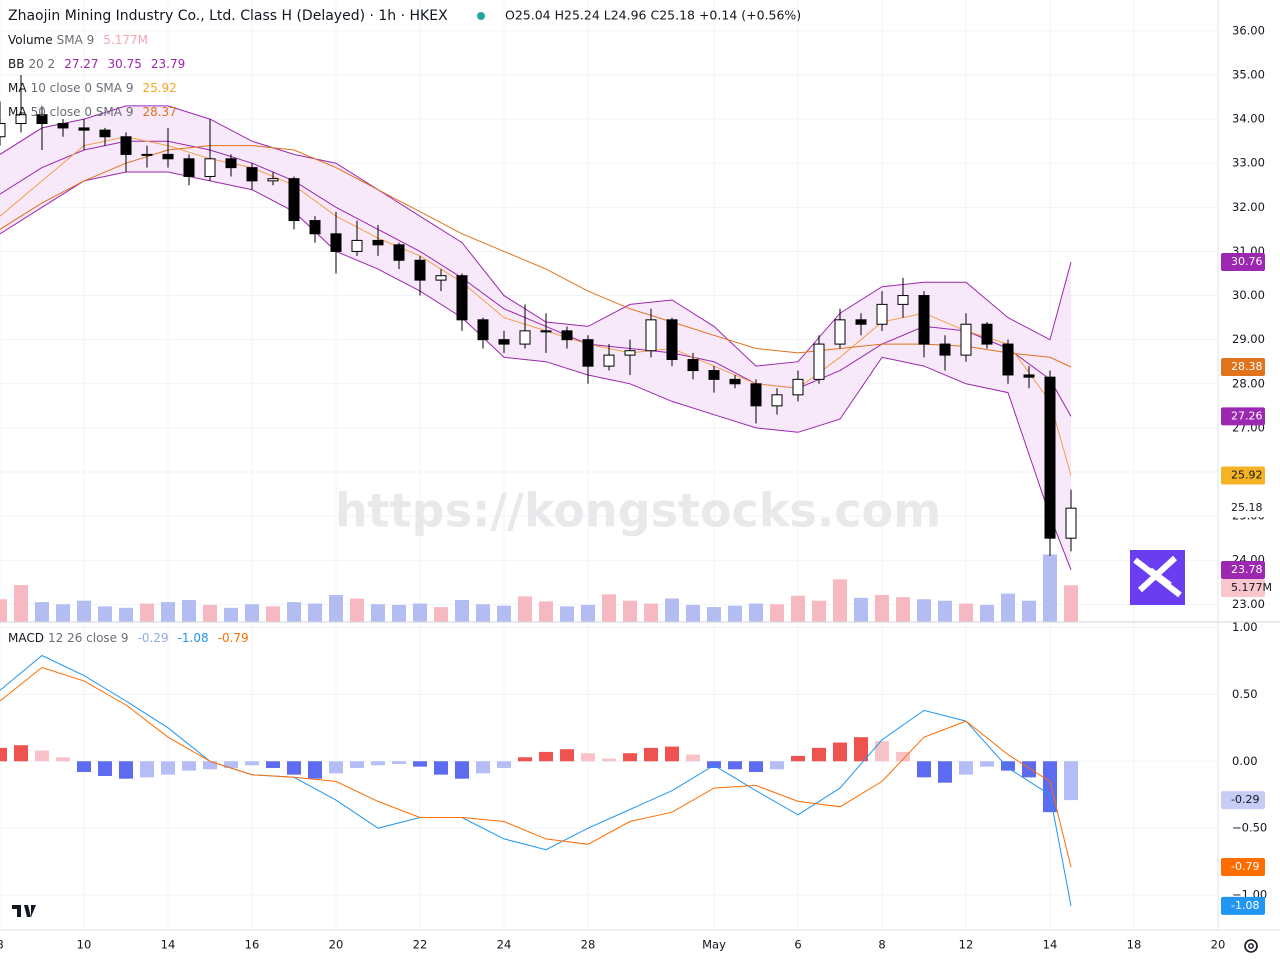 The height and width of the screenshot is (960, 1280). Describe the element at coordinates (1247, 507) in the screenshot. I see `price-badge-label: 25.18` at that location.